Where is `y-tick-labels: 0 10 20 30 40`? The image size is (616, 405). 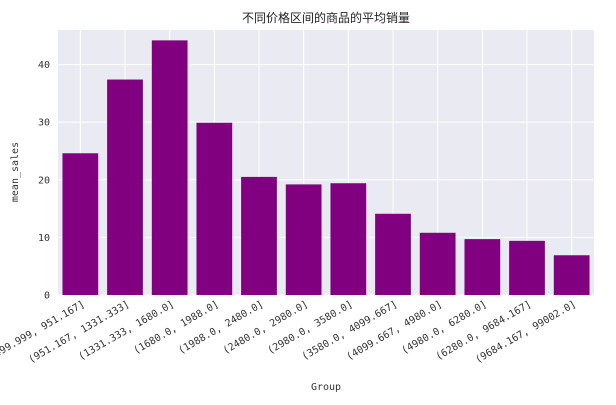
y-tick-labels: 0 10 20 30 40 is located at coordinates (44, 180).